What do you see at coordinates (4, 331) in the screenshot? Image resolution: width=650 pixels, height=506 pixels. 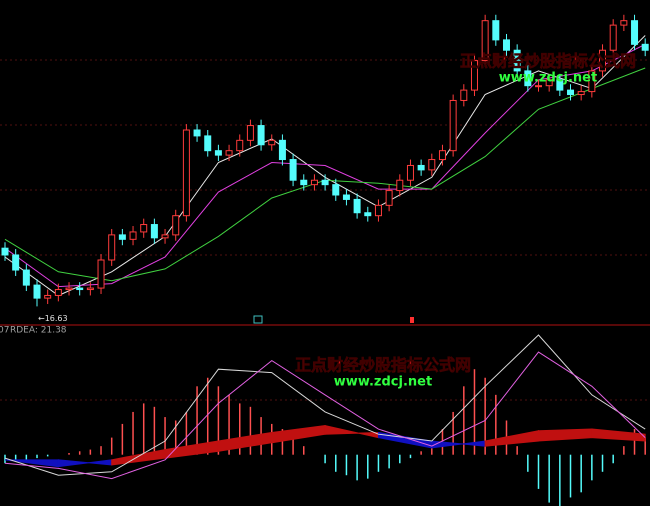 I see `indicator-label: 07` at bounding box center [4, 331].